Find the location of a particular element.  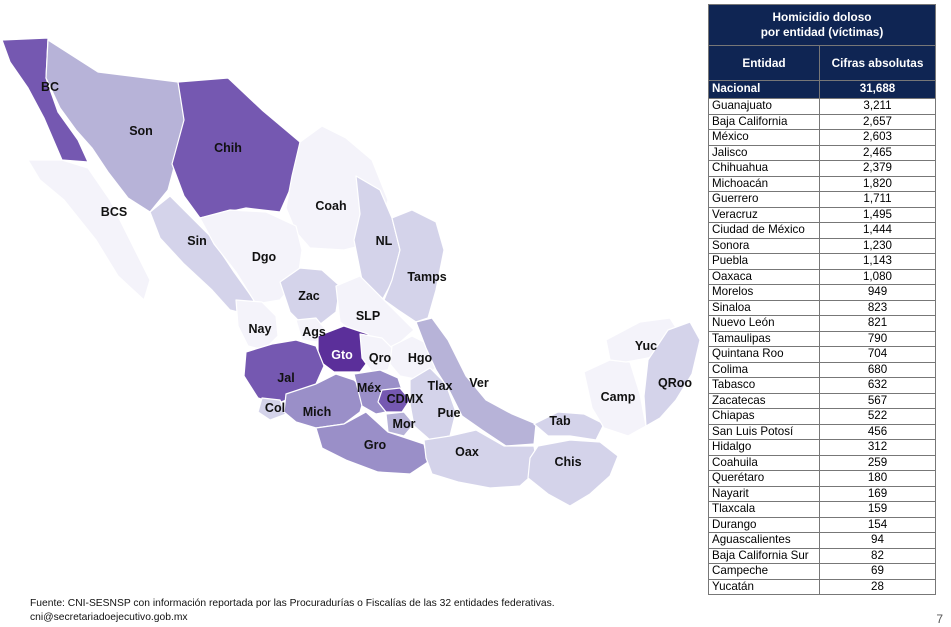

table-row: Ciudad de México 1,444 is located at coordinates (822, 230).